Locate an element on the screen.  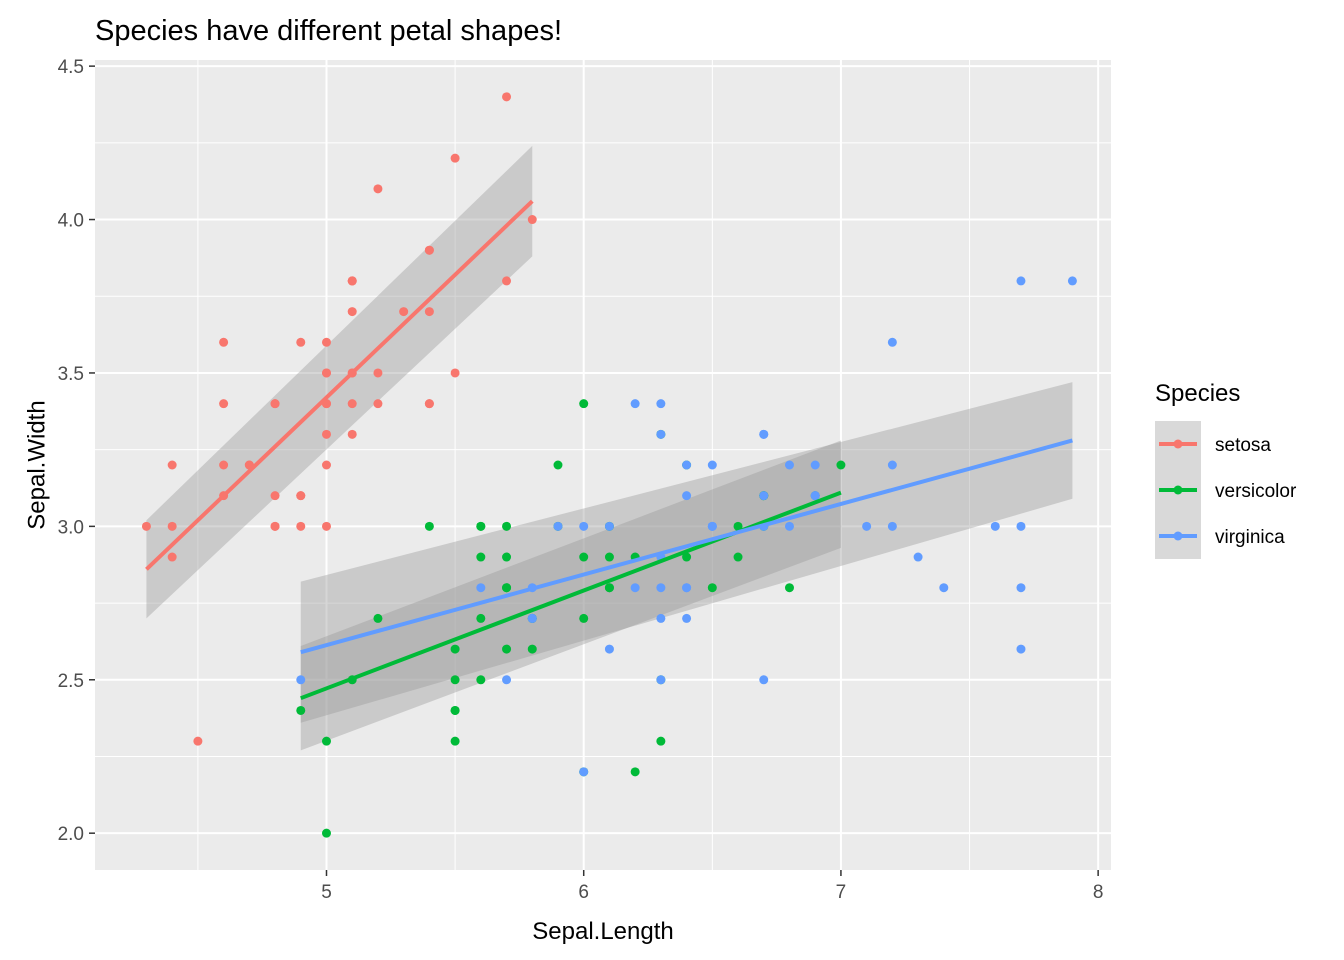
x-tick-label: 8 is located at coordinates (1098, 892).